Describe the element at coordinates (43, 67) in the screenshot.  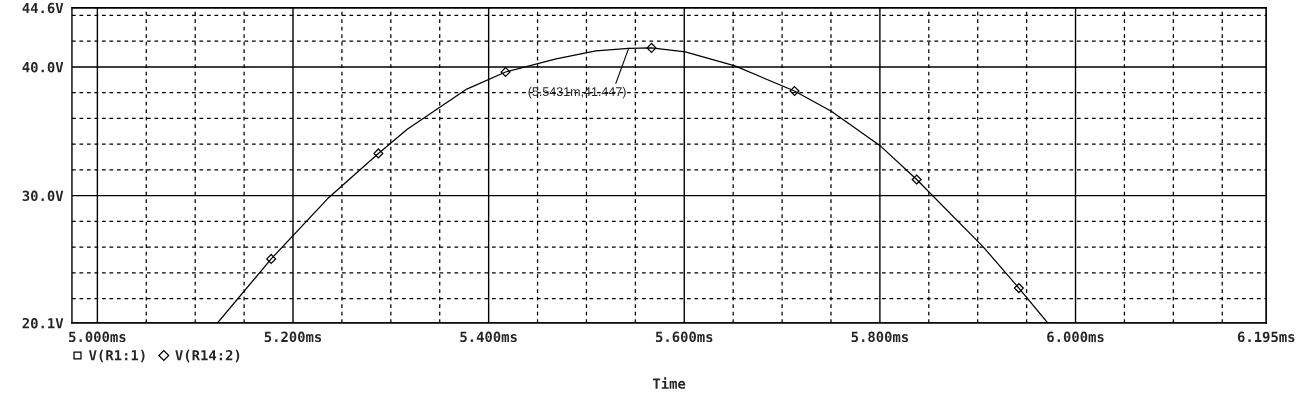
I see `y-tick-label: 40.0V` at that location.